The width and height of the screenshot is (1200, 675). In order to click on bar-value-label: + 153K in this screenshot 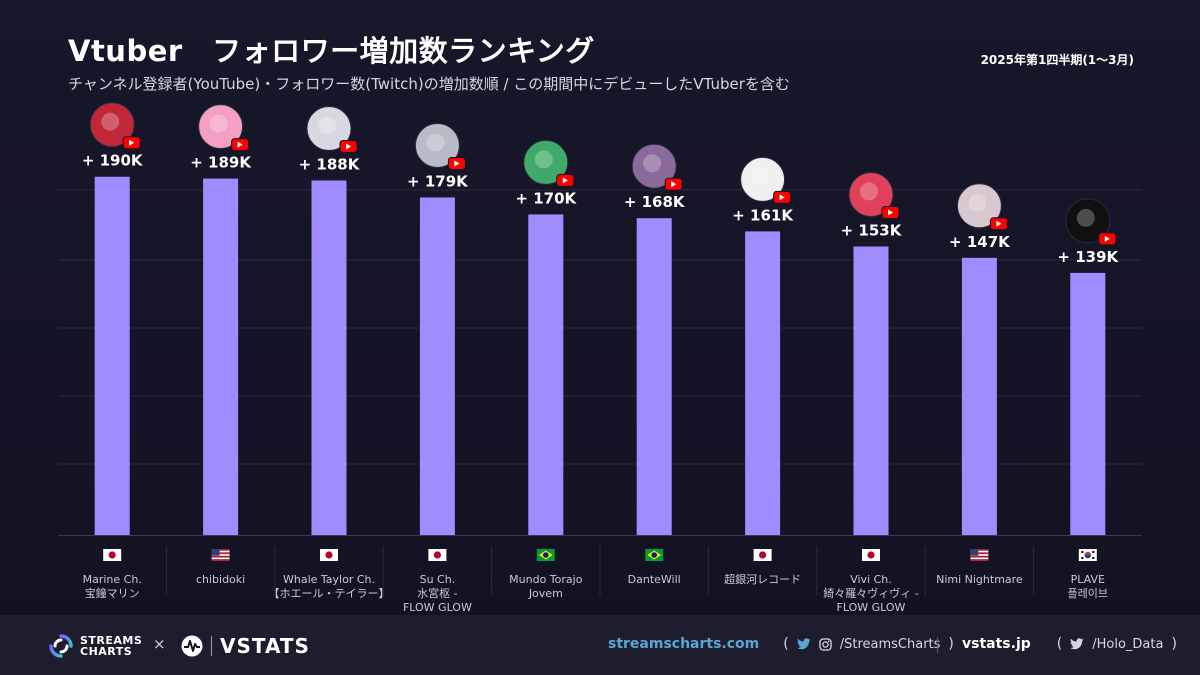, I will do `click(872, 230)`.